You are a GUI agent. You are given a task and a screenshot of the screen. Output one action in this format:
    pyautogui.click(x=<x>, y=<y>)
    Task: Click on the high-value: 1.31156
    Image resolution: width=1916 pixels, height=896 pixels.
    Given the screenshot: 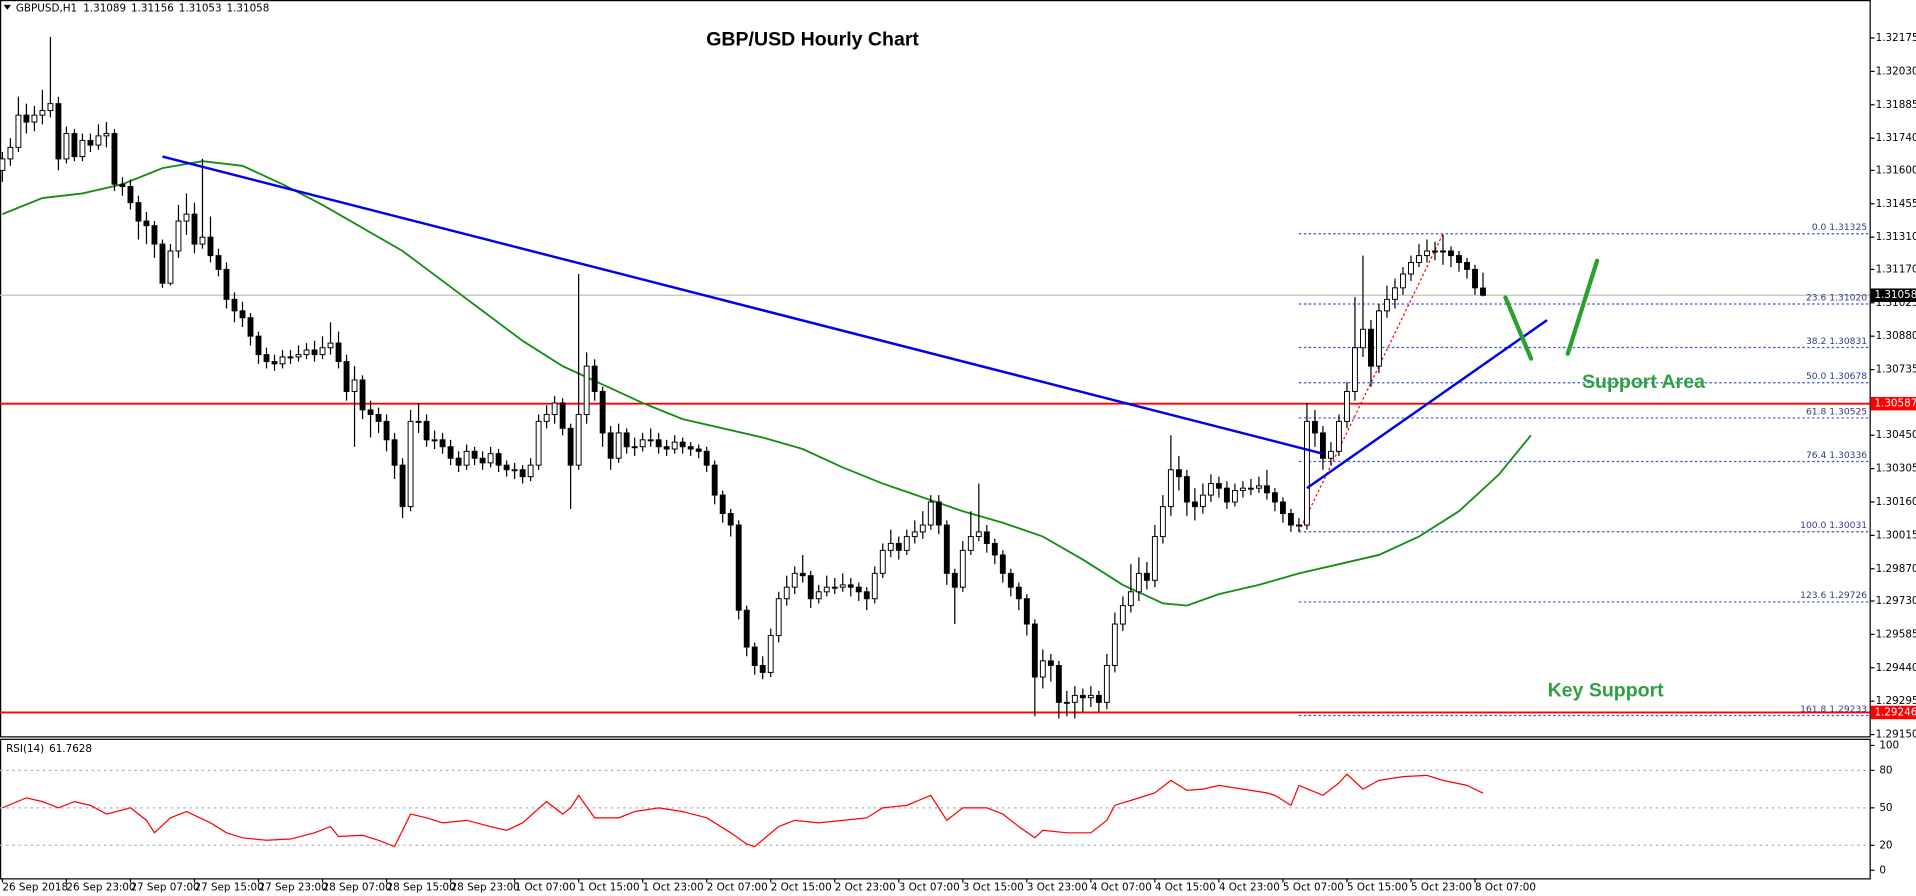 What is the action you would take?
    pyautogui.click(x=152, y=9)
    